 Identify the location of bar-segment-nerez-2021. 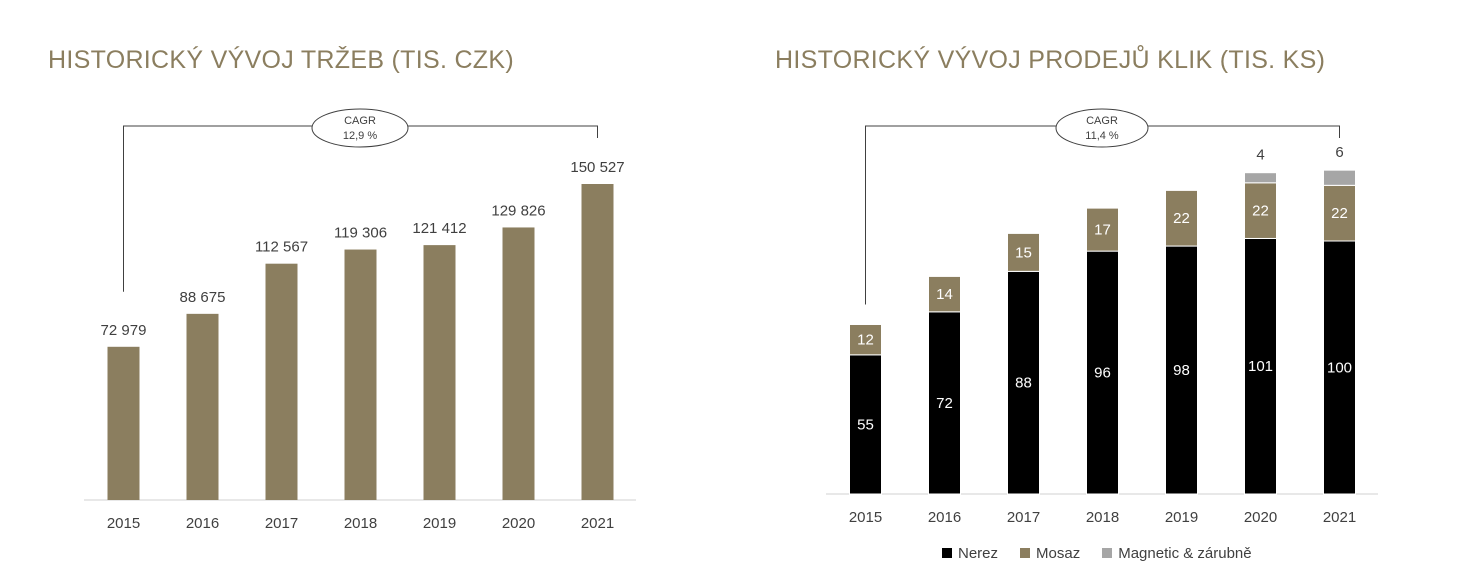
(1339, 367).